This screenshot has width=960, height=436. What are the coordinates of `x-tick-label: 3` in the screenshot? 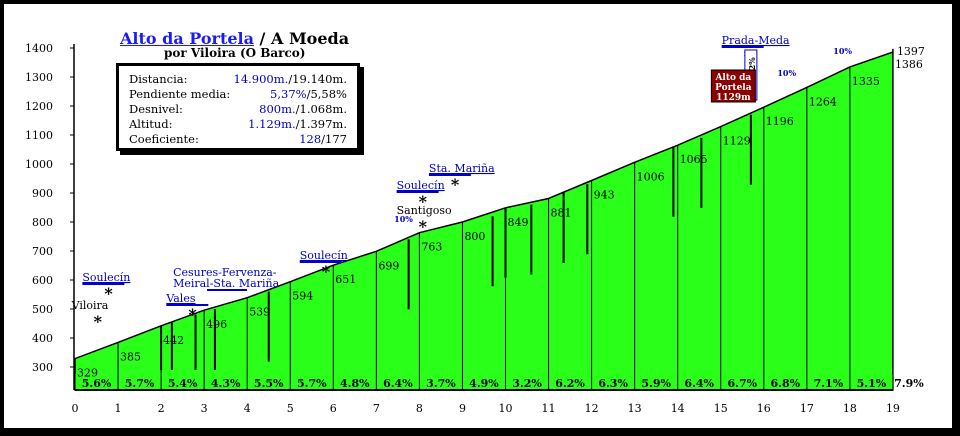 It's located at (204, 408).